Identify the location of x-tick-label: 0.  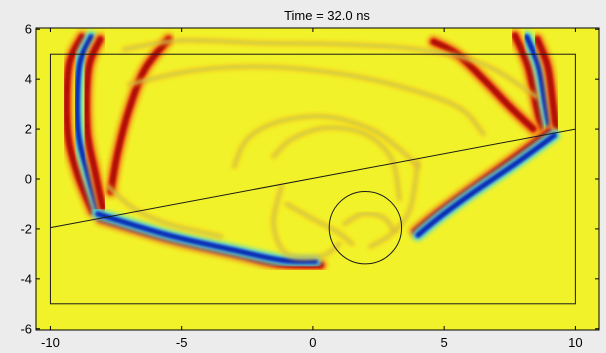
(312, 342).